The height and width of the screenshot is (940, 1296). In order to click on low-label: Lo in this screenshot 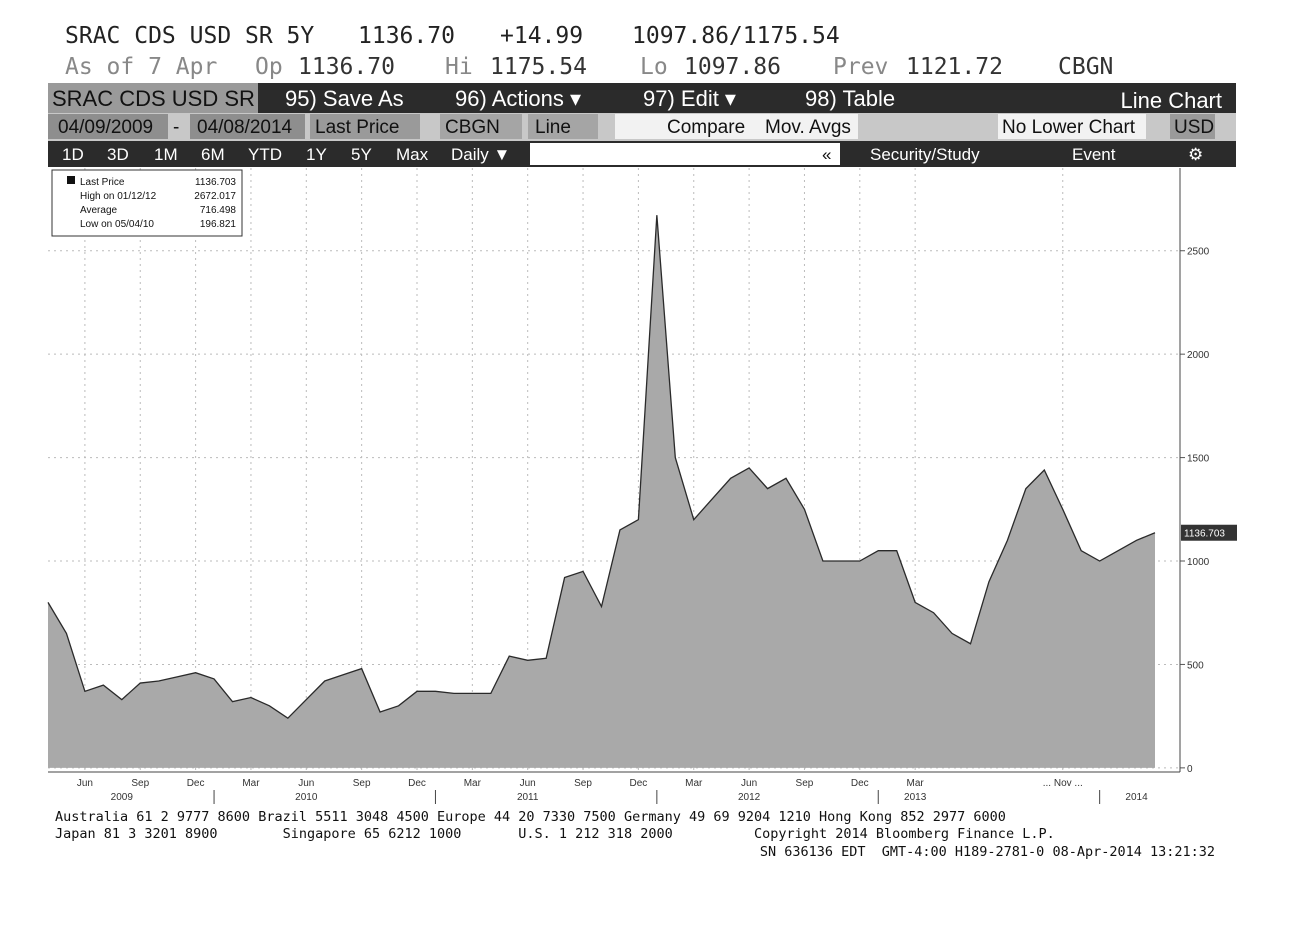, I will do `click(654, 67)`.